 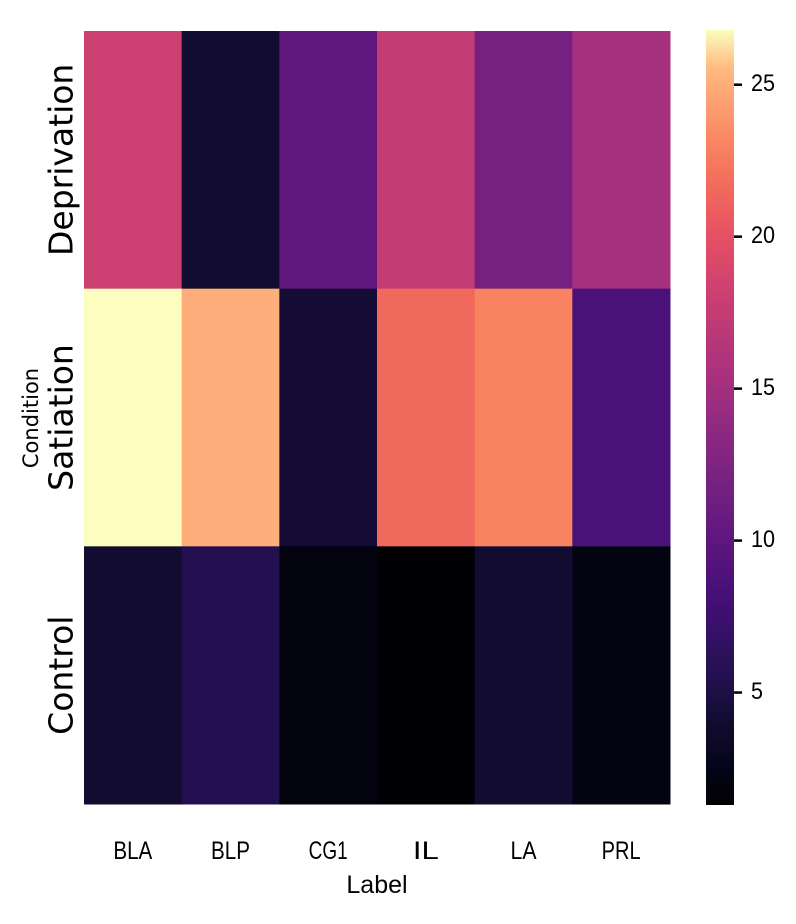 What do you see at coordinates (61, 160) in the screenshot?
I see `y-tick-label-deprivation: Deprivation` at bounding box center [61, 160].